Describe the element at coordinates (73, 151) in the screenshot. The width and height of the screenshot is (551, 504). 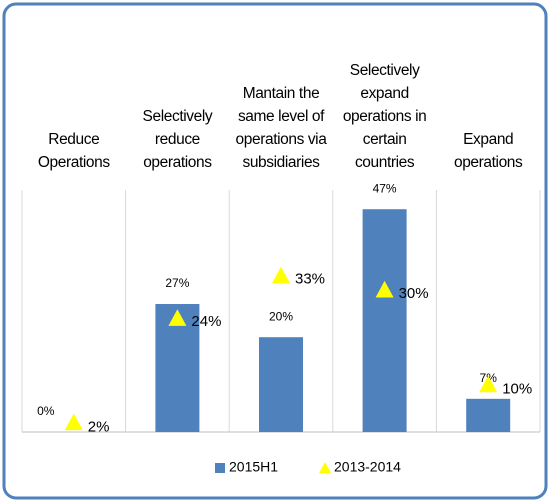
I see `category-label: Reduce Operations` at that location.